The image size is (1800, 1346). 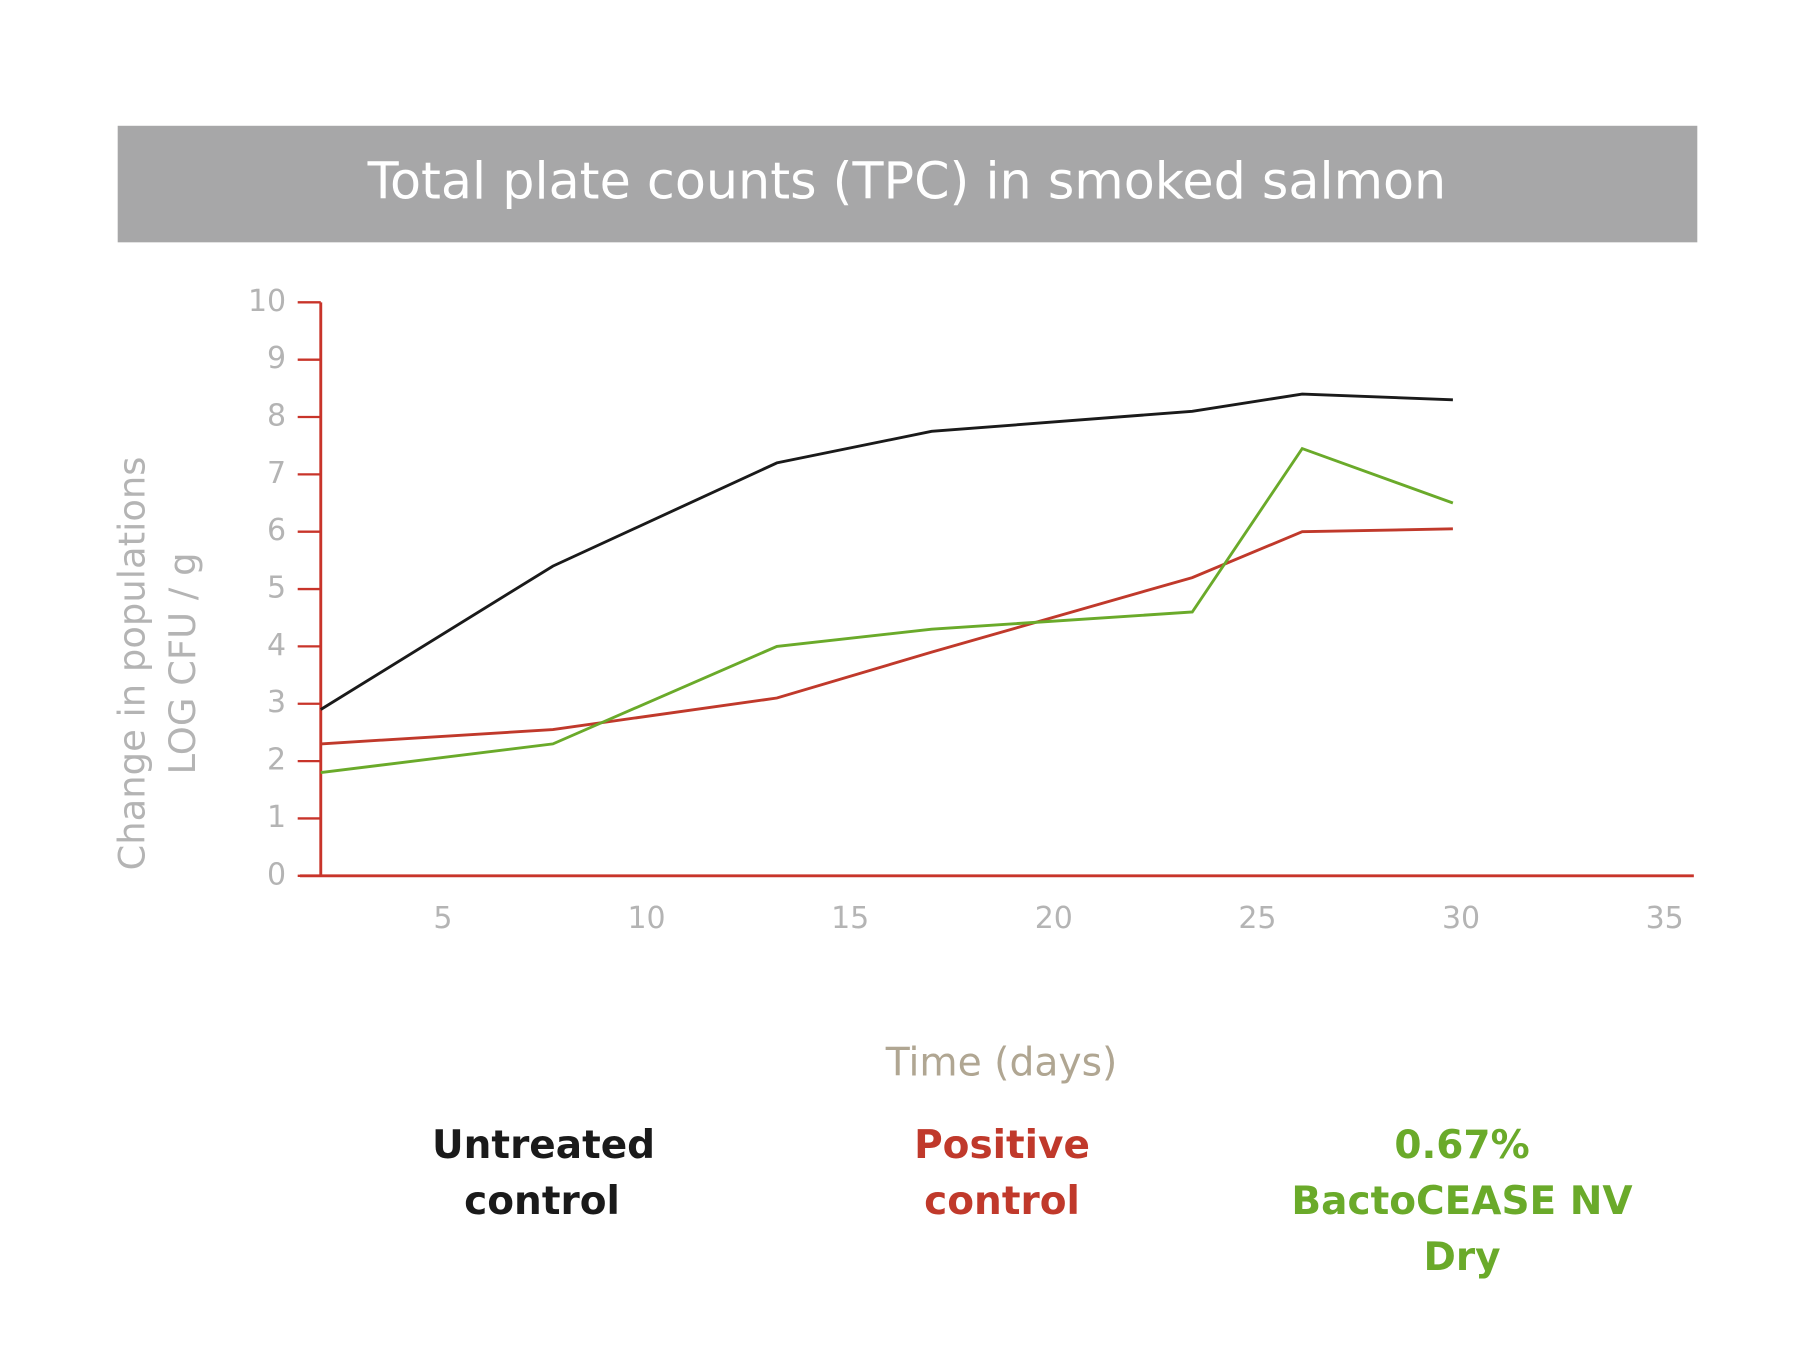 What do you see at coordinates (276, 702) in the screenshot?
I see `y-tick-label: 3` at bounding box center [276, 702].